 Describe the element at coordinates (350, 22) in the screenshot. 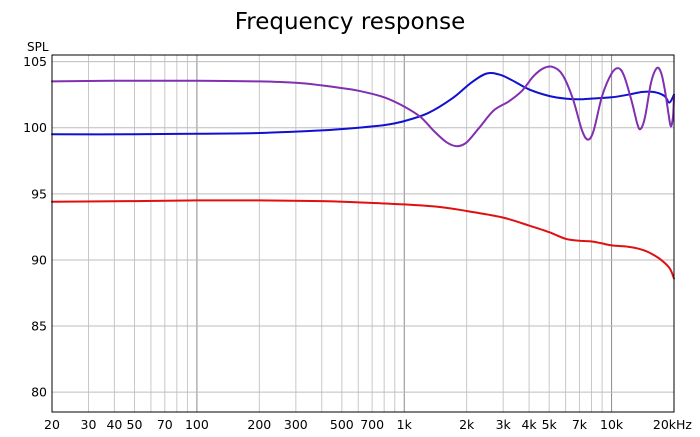

I see `chart-title: Frequency response` at that location.